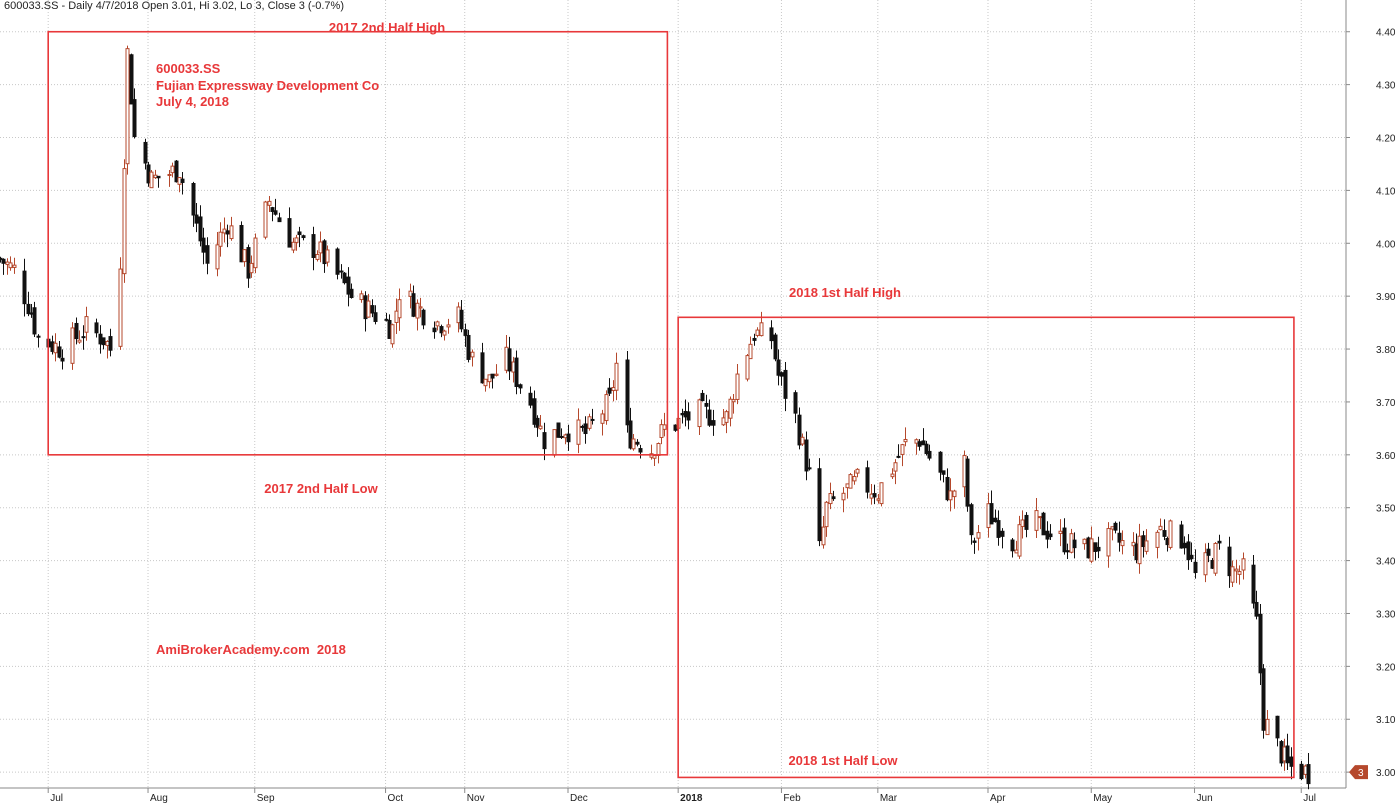 Image resolution: width=1400 pixels, height=805 pixels. I want to click on y-tick-label: 4.20, so click(1386, 139).